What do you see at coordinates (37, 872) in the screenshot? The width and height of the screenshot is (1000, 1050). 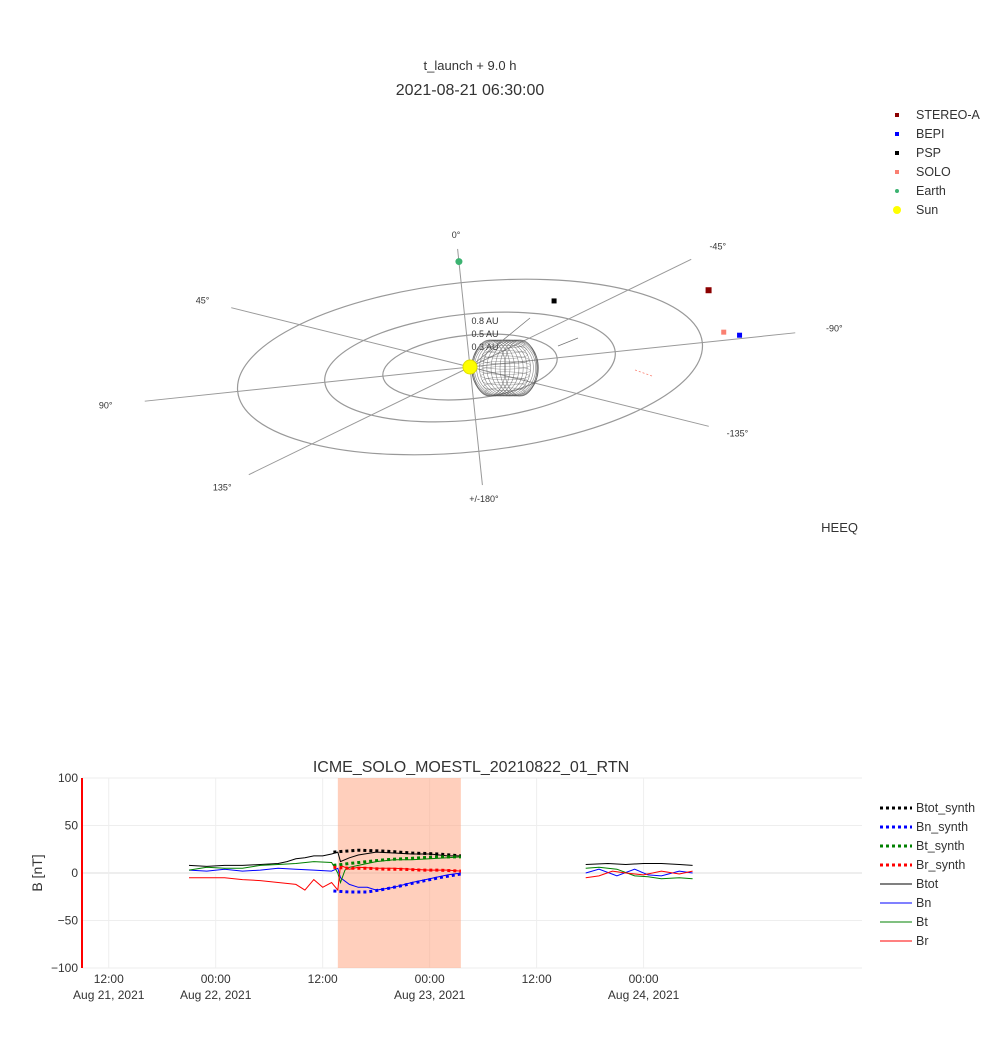 I see `y-axis-label: B [nT]` at bounding box center [37, 872].